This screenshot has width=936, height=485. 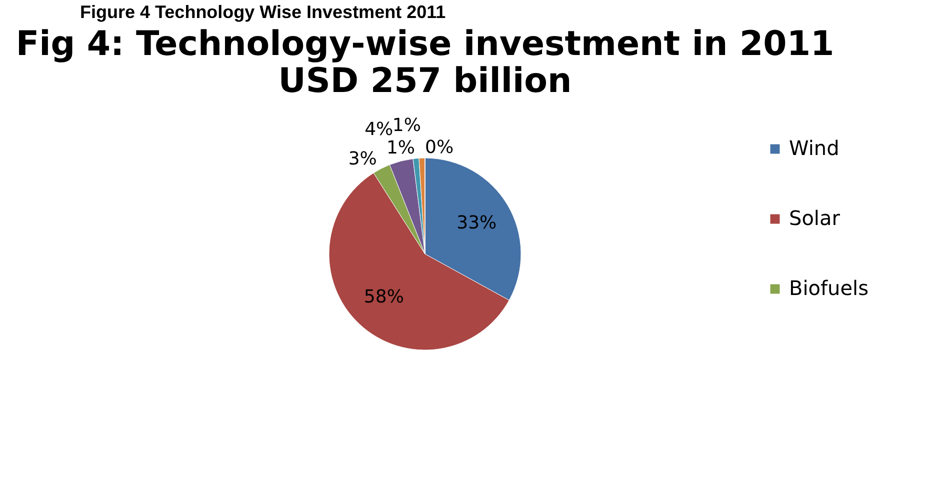 What do you see at coordinates (362, 159) in the screenshot?
I see `data-label: 3%` at bounding box center [362, 159].